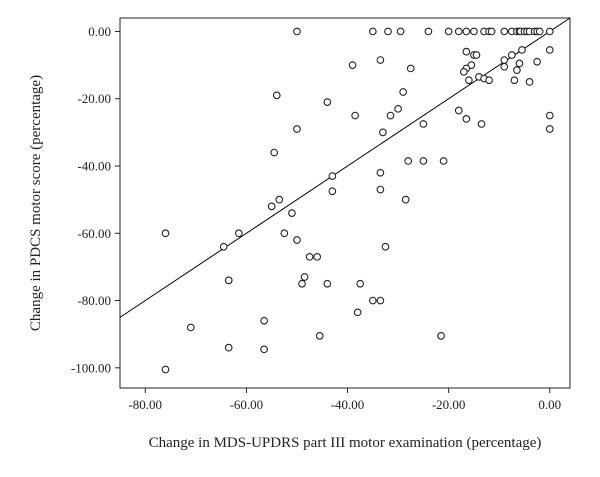  I want to click on x-tick-label: -60.00, so click(247, 404).